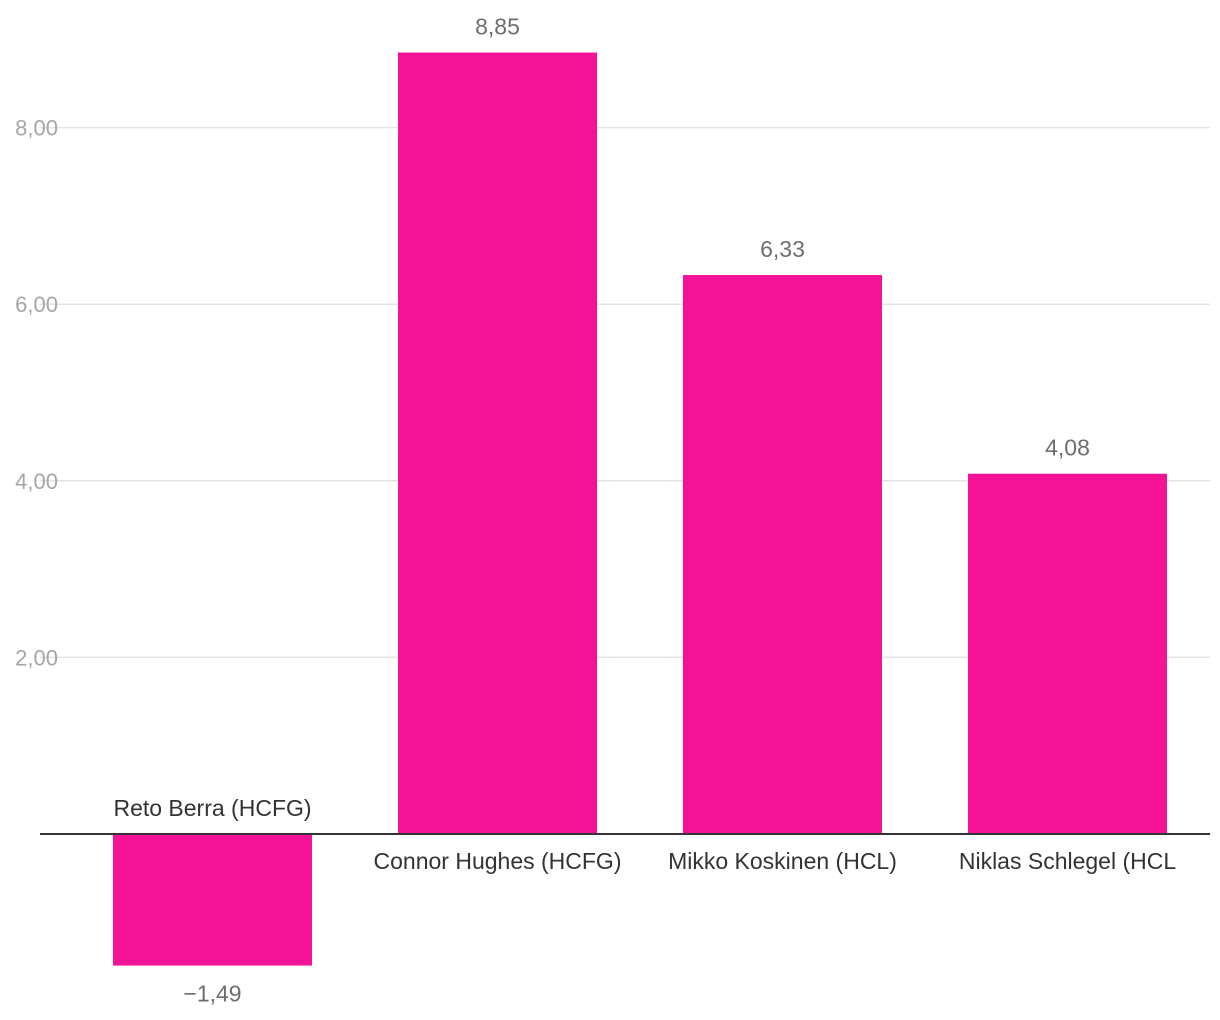 The width and height of the screenshot is (1220, 1020). I want to click on category-label: Connor Hughes (HCFG), so click(498, 861).